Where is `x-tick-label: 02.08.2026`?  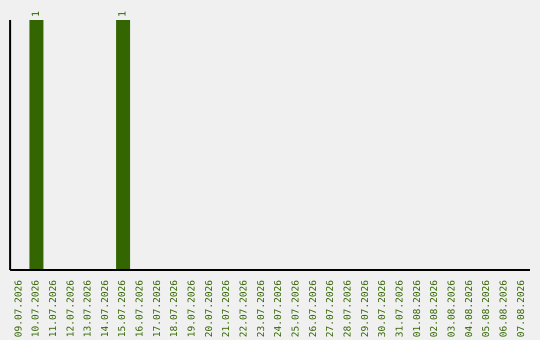
x-tick-label: 02.08.2026 is located at coordinates (434, 309).